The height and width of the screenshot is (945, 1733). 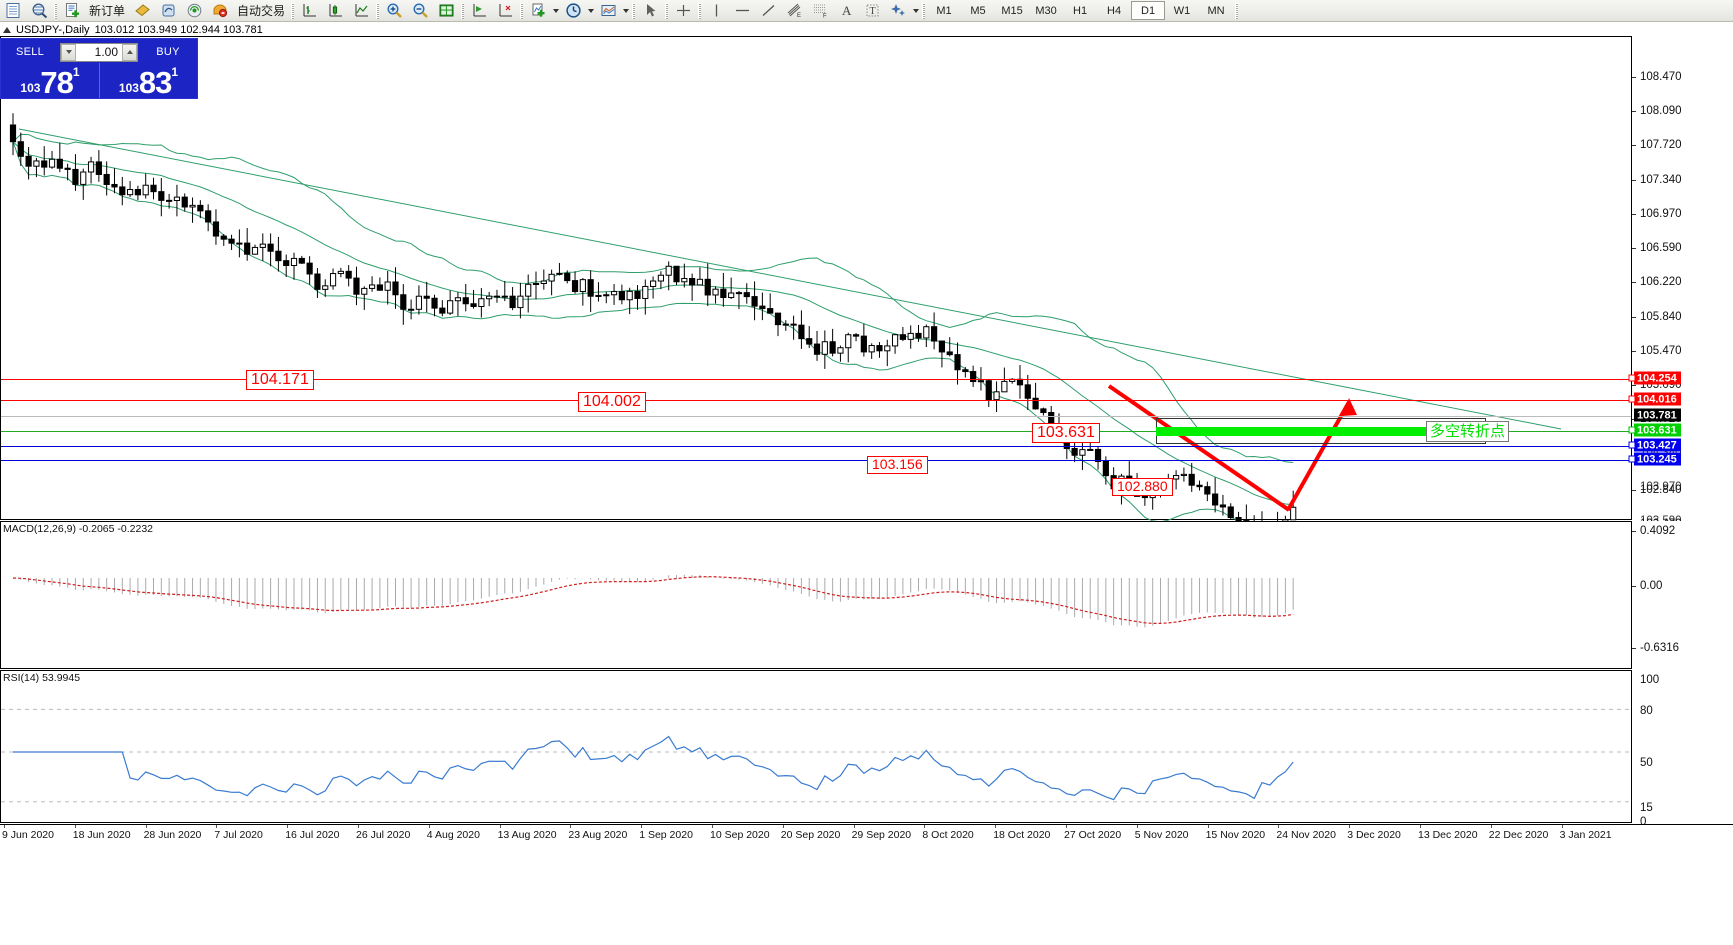 What do you see at coordinates (794, 11) in the screenshot?
I see `equidistant-channel-icon: E` at bounding box center [794, 11].